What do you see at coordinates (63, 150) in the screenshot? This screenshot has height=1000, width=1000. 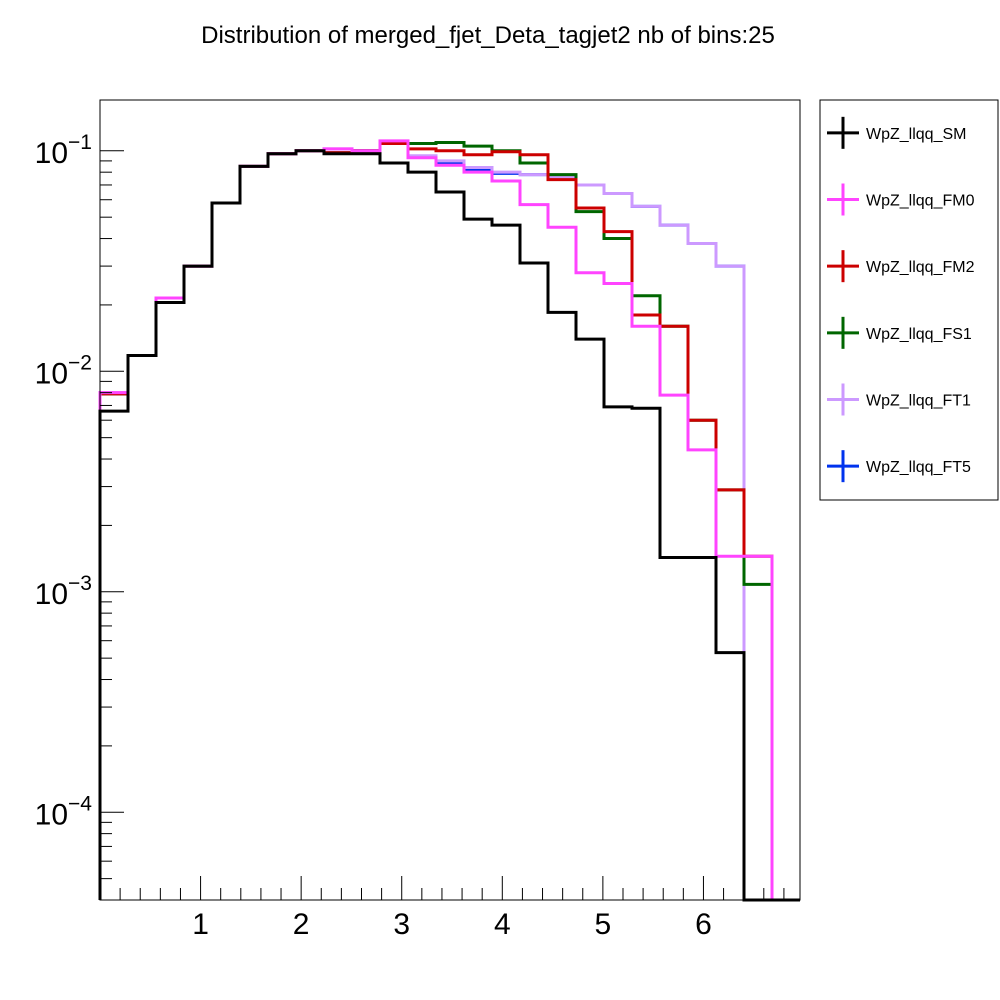 I see `y-tick-label: 10⁻¹` at bounding box center [63, 150].